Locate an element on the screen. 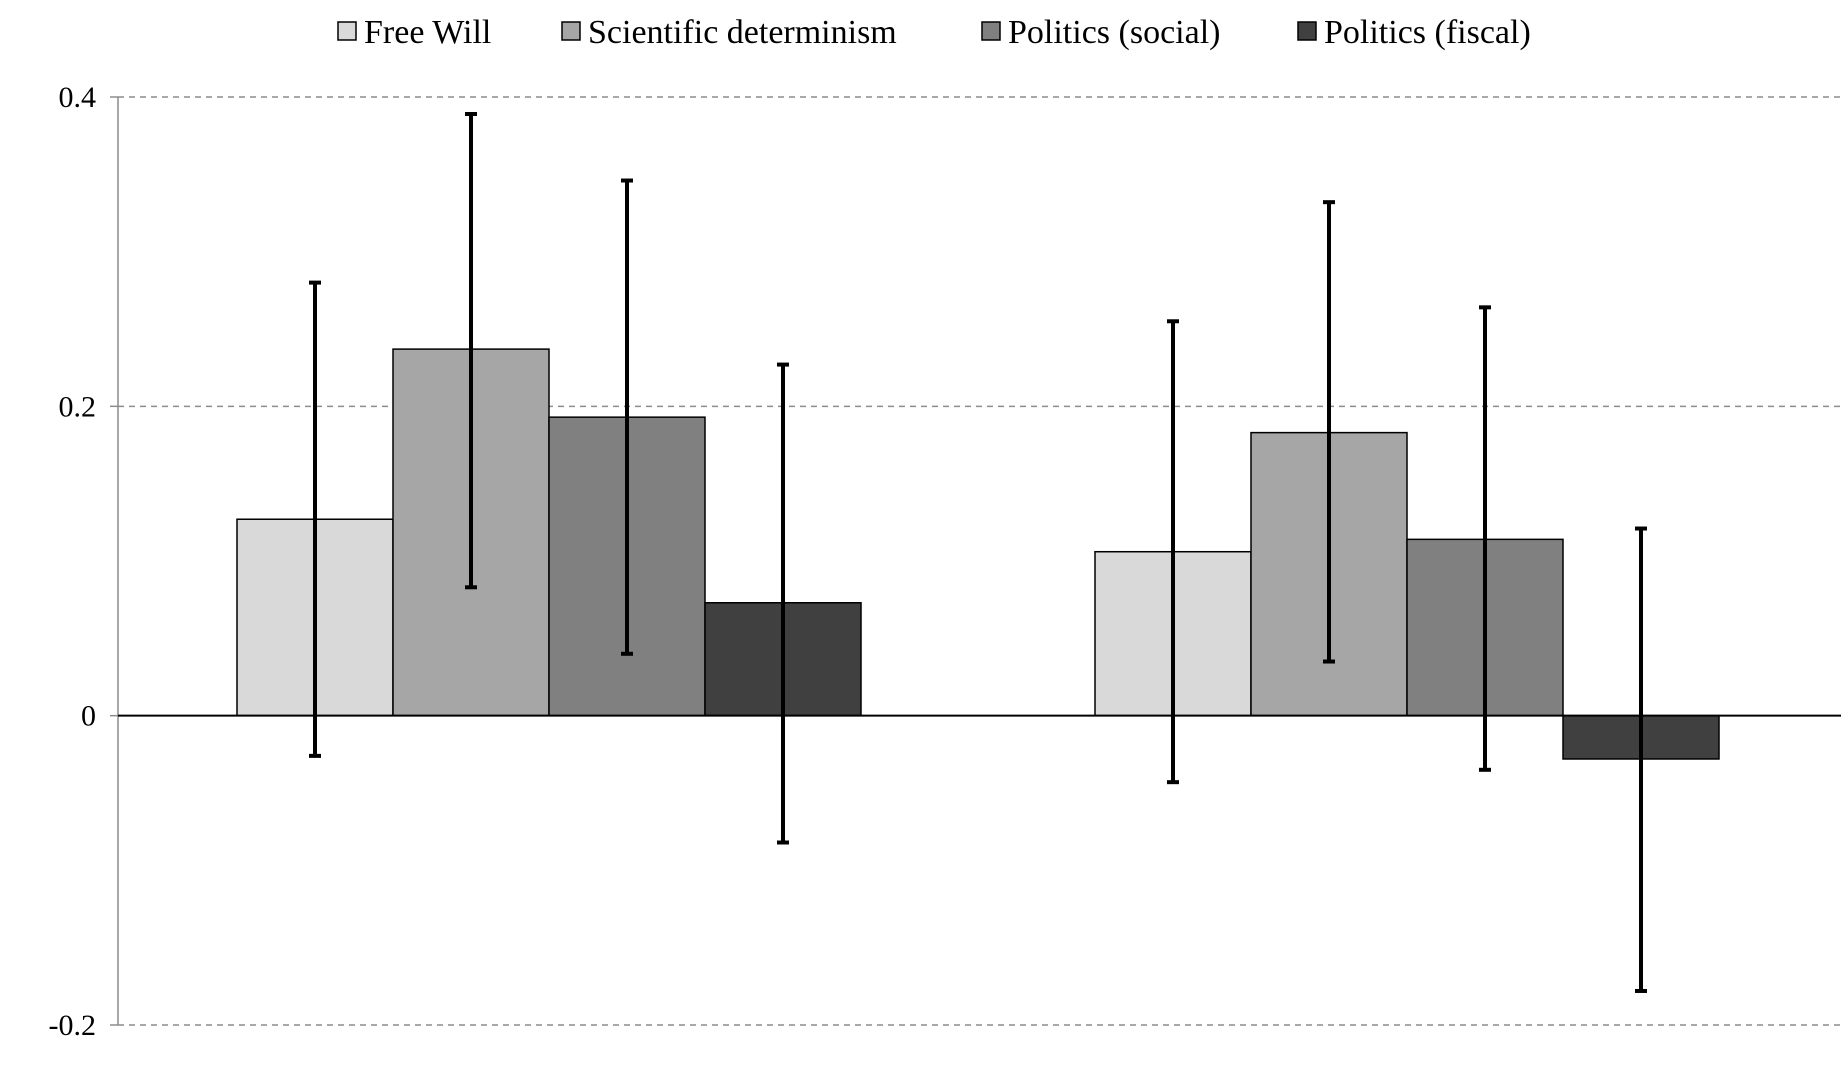 The width and height of the screenshot is (1841, 1074). legend-item-free-will: Free Will is located at coordinates (414, 32).